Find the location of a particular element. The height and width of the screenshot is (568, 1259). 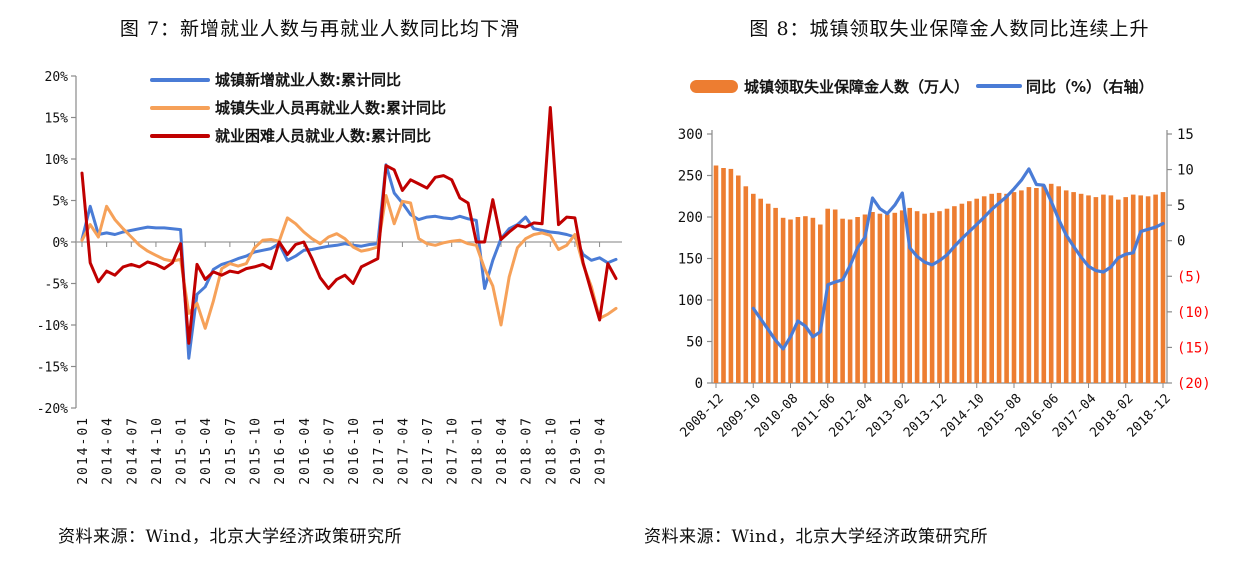

y-tick-label: -15% is located at coordinates (52, 368).